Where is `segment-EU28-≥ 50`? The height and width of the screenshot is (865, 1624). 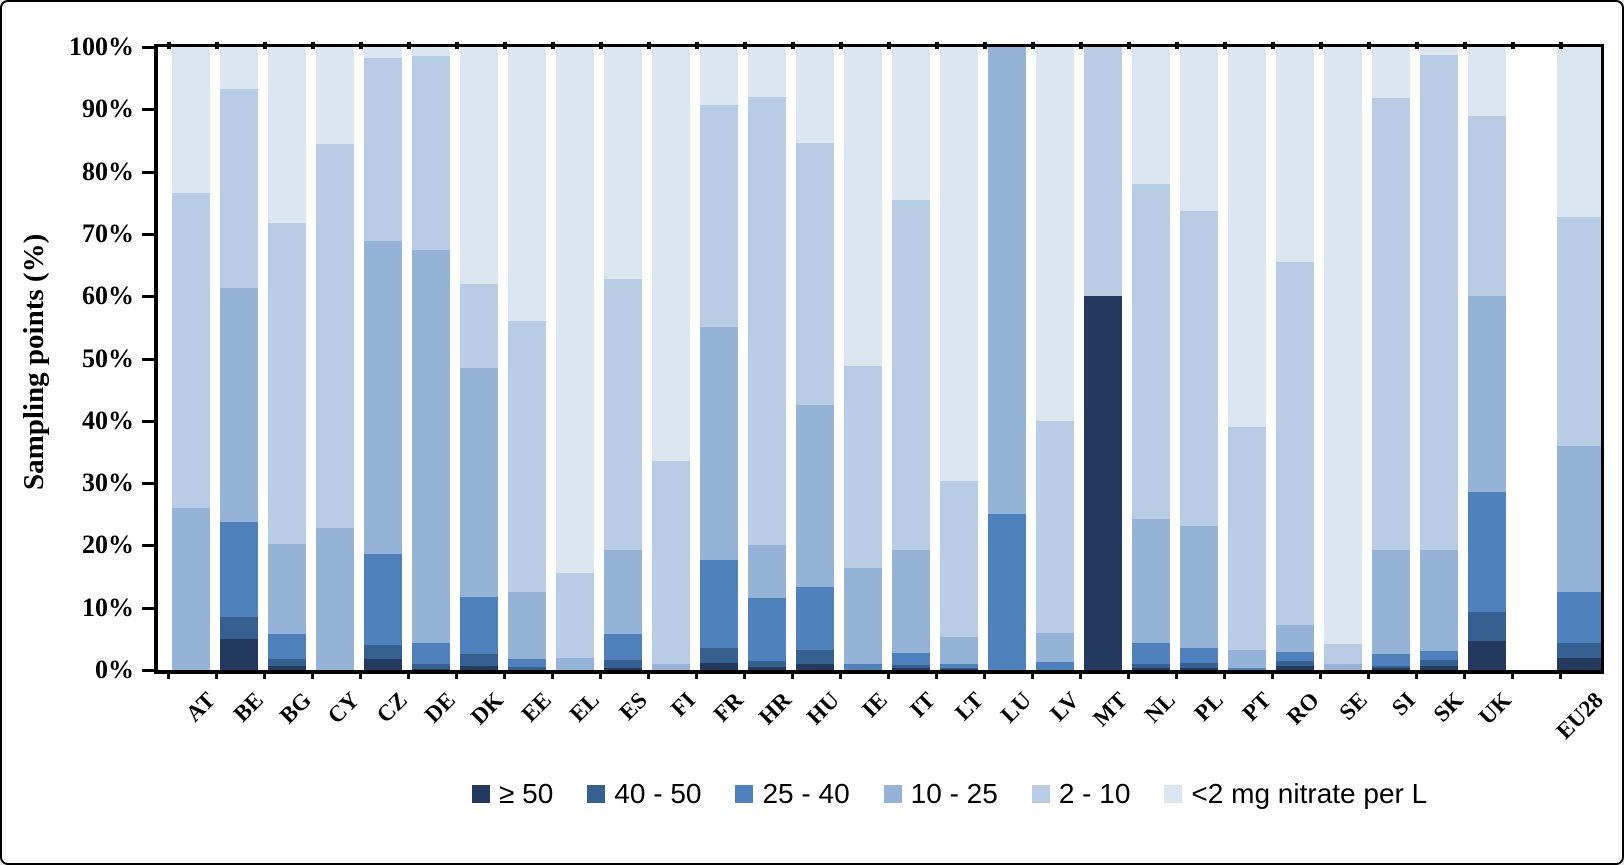 segment-EU28-≥ 50 is located at coordinates (1579, 663).